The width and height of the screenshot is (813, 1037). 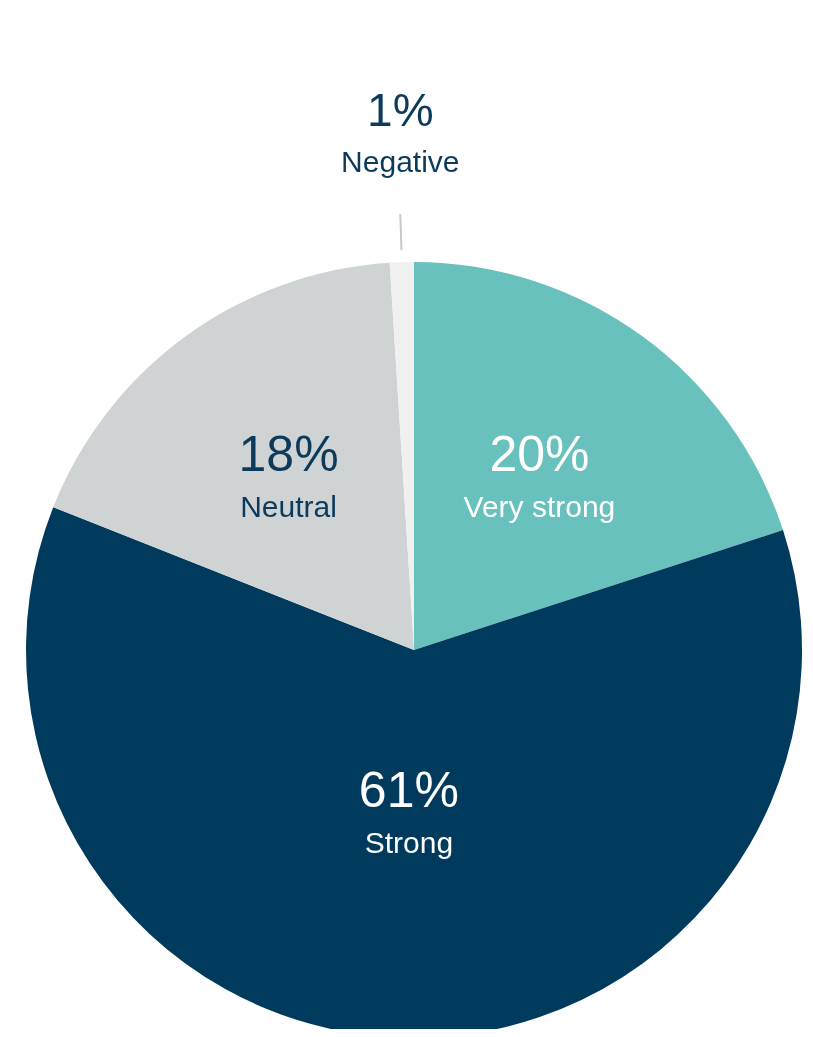 I want to click on slice-label: Very strong, so click(x=539, y=507).